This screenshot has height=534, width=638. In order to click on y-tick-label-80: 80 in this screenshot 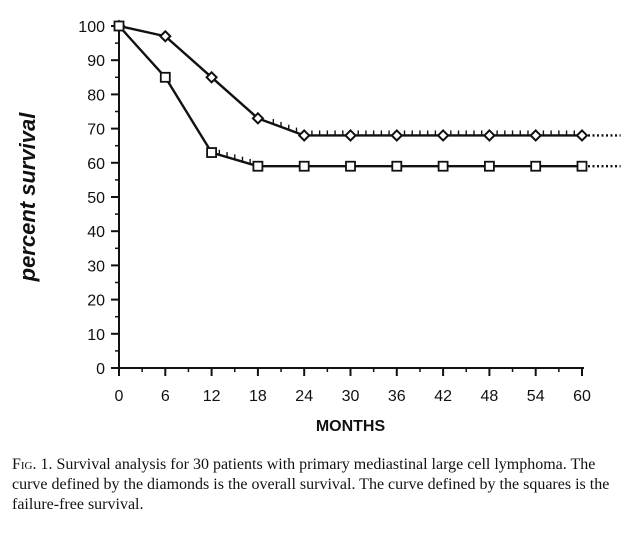, I will do `click(96, 95)`.